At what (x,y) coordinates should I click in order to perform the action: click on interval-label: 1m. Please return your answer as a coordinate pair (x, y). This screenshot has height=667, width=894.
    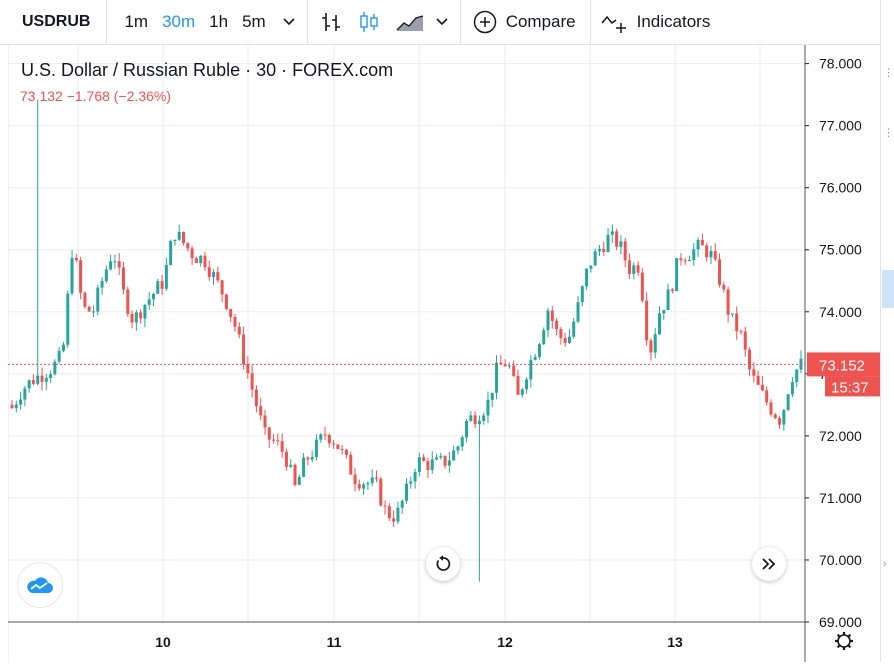
    Looking at the image, I should click on (136, 21).